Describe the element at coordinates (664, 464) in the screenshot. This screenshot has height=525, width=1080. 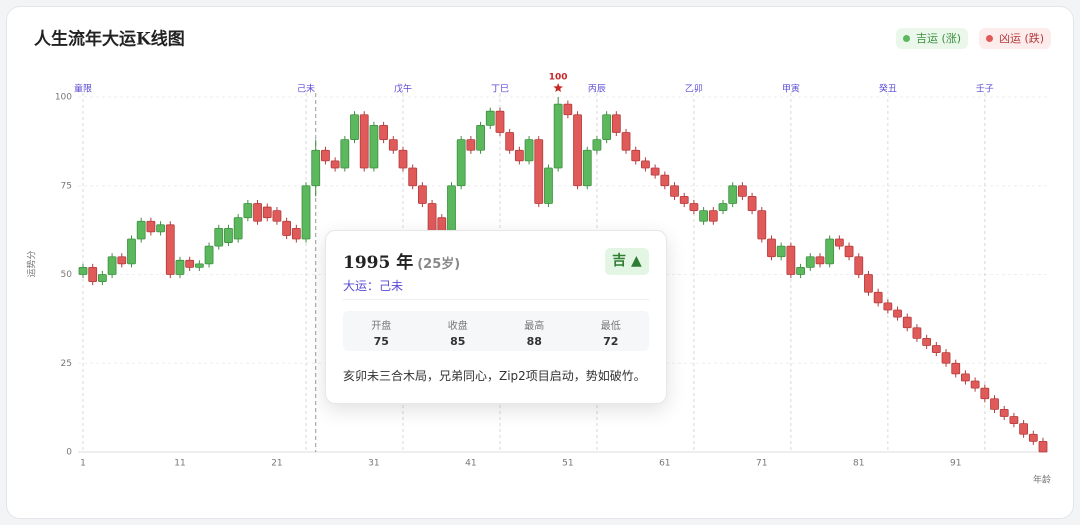
I see `x-tick-label: 61` at that location.